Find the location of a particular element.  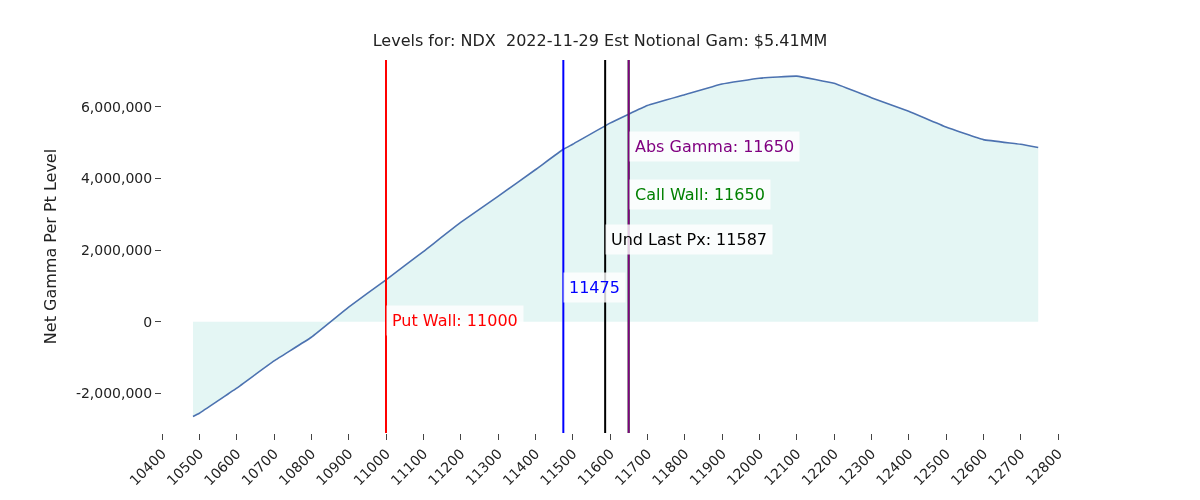

y-tick-label: -2,000,000 is located at coordinates (114, 393).